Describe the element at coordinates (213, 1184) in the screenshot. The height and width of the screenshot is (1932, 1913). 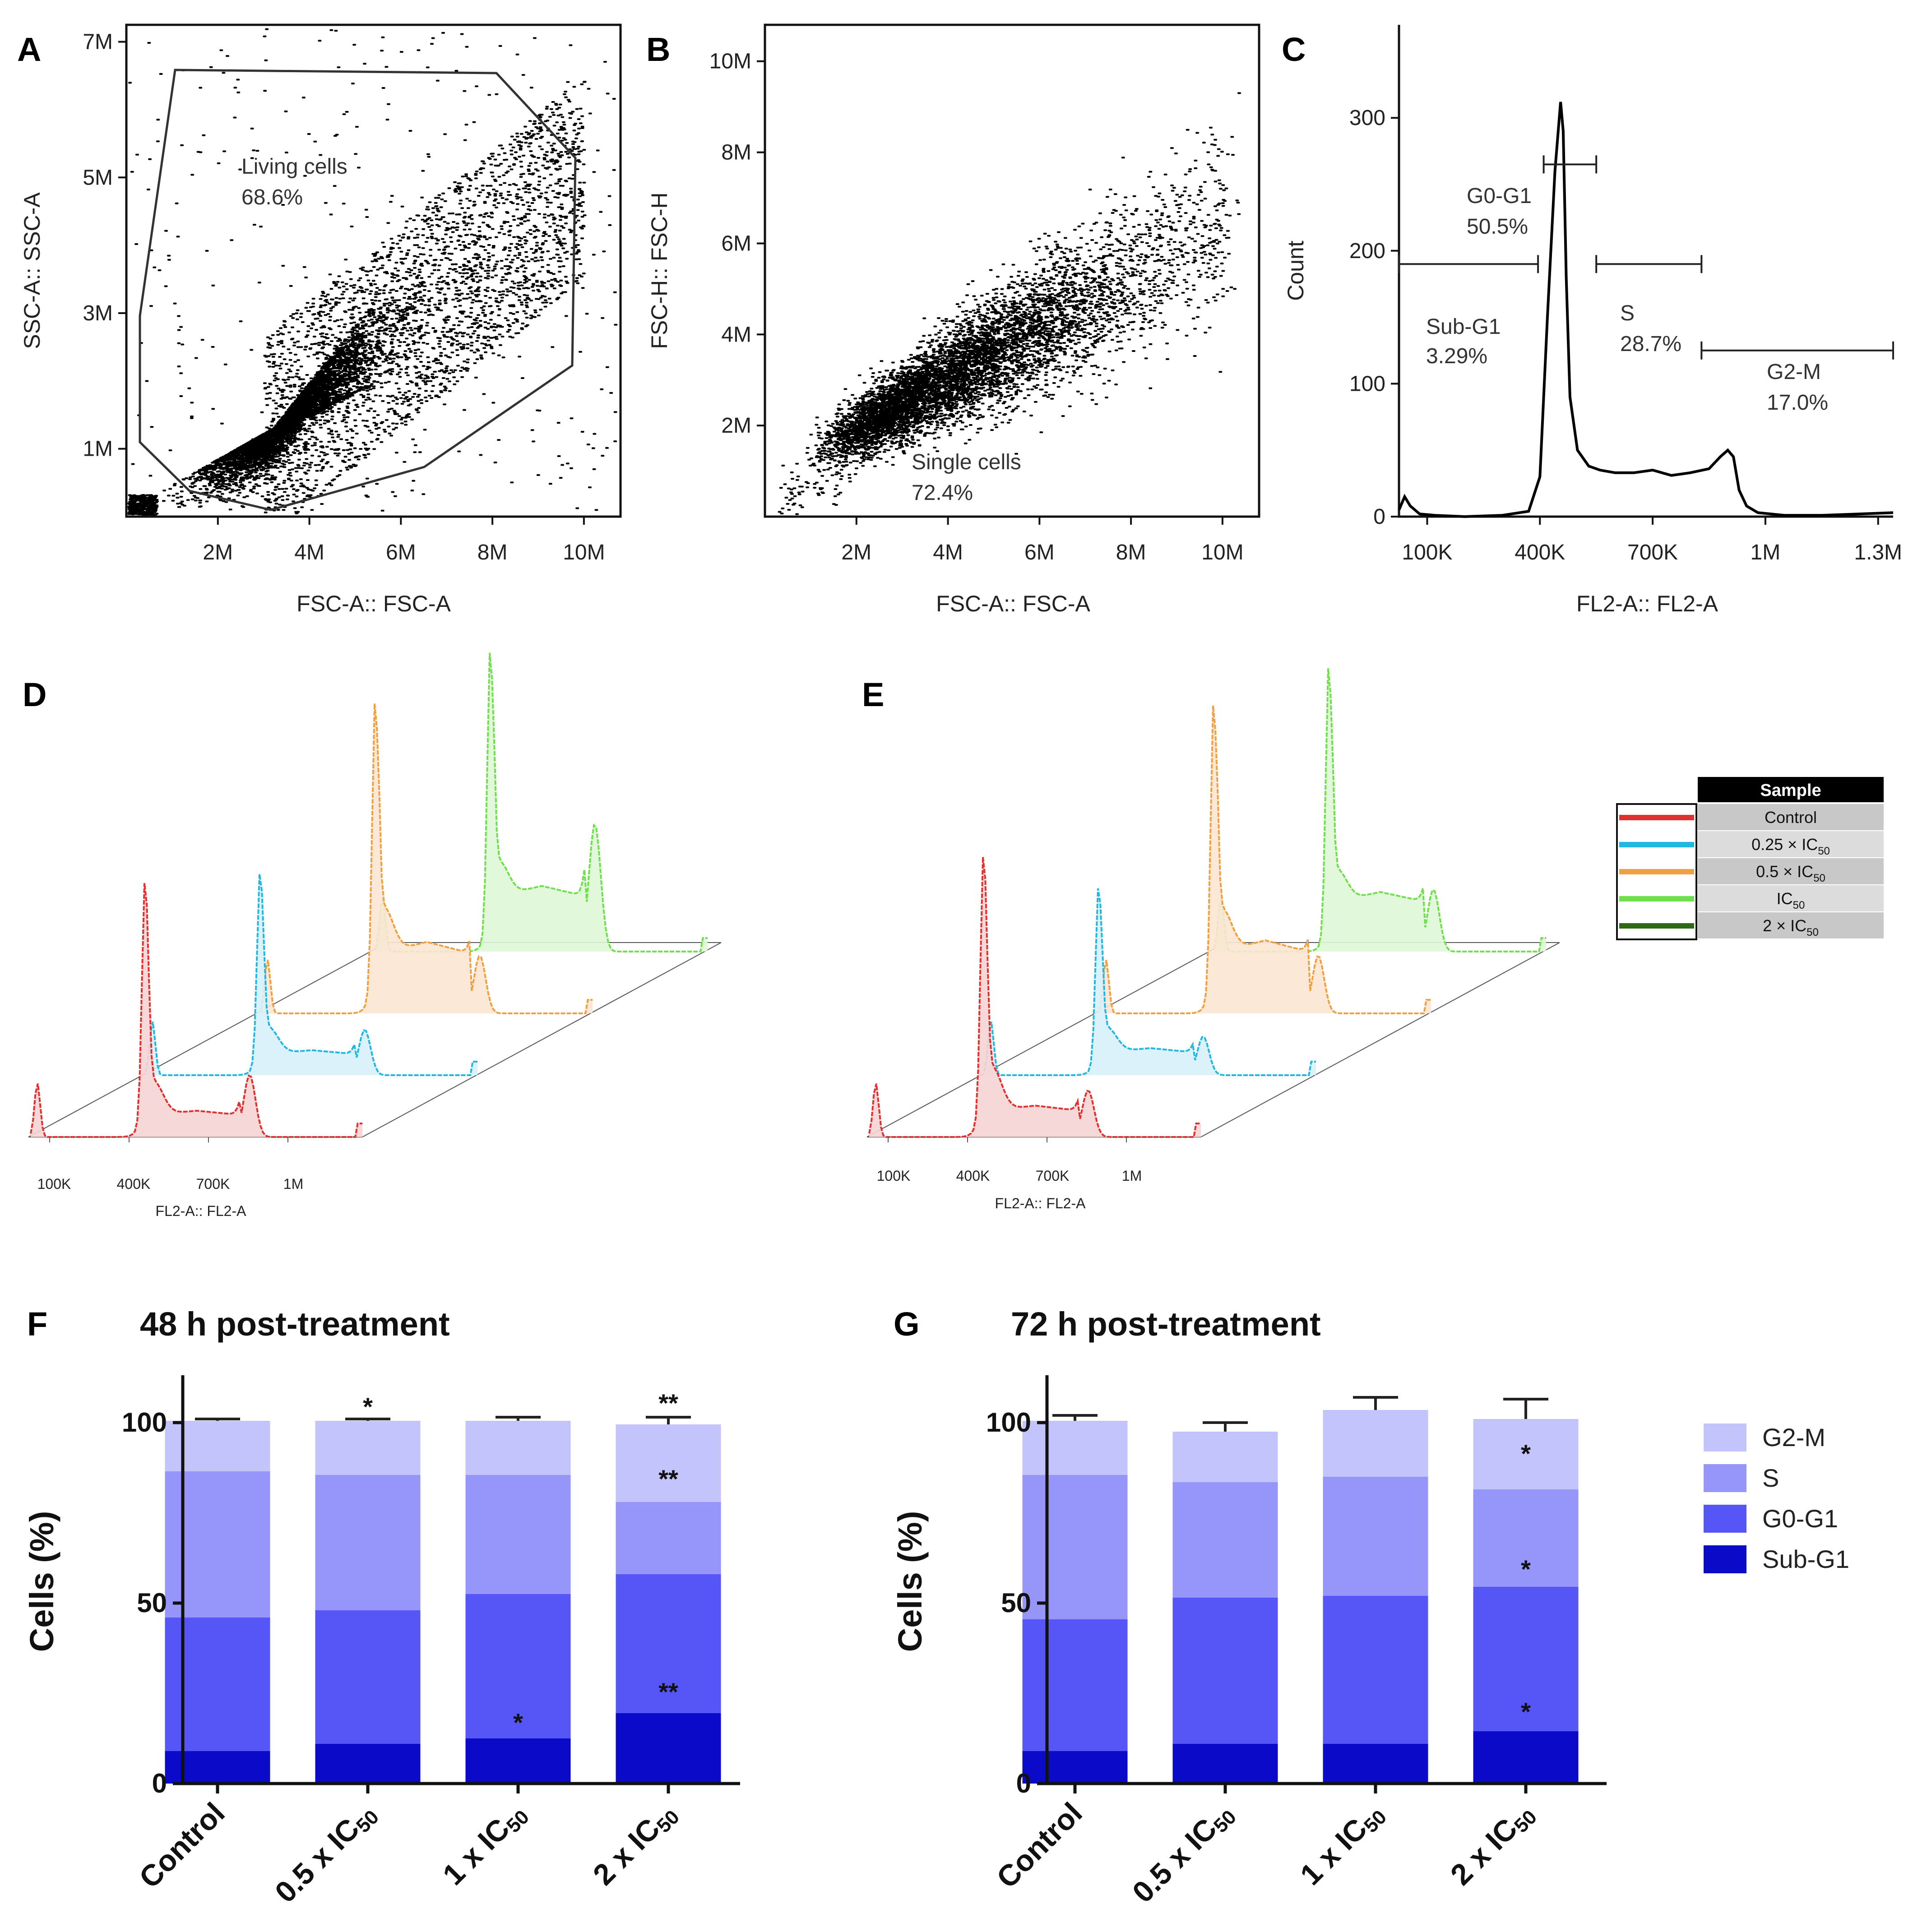
I see `panel-d-tick-700k: 700K` at that location.